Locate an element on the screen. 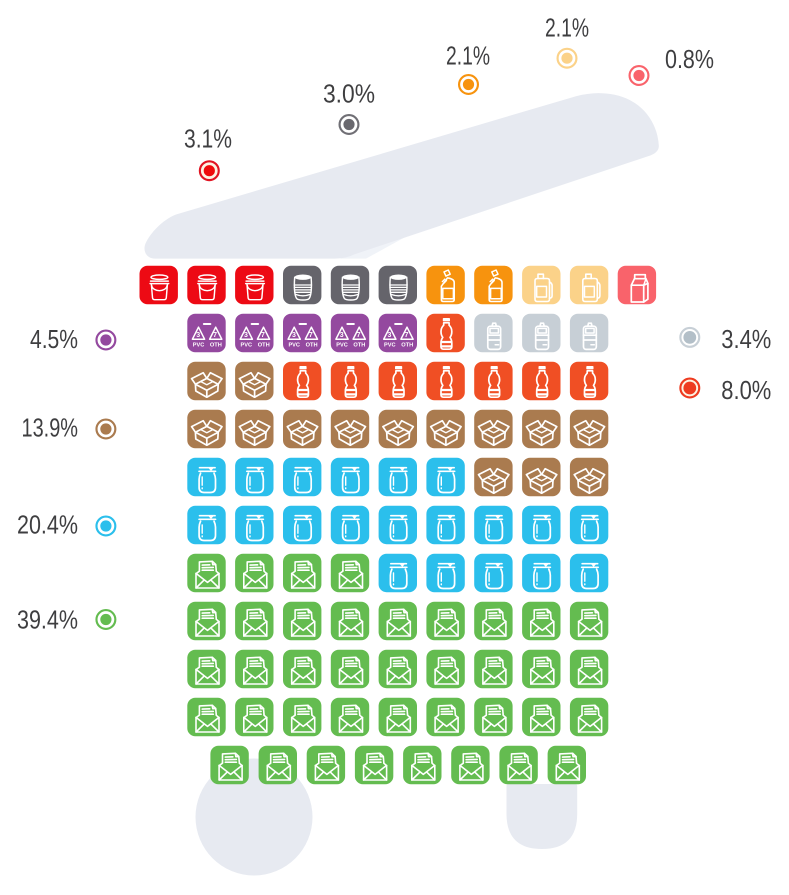  svg-text: 8.0% is located at coordinates (746, 390).